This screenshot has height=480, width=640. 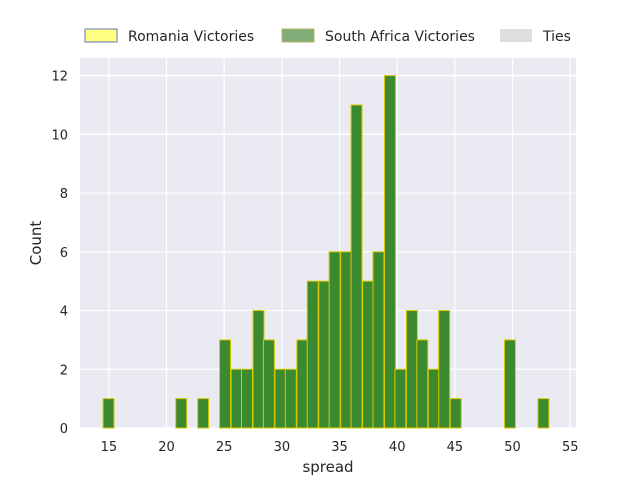 What do you see at coordinates (59, 77) in the screenshot?
I see `y-tick-label: 12` at bounding box center [59, 77].